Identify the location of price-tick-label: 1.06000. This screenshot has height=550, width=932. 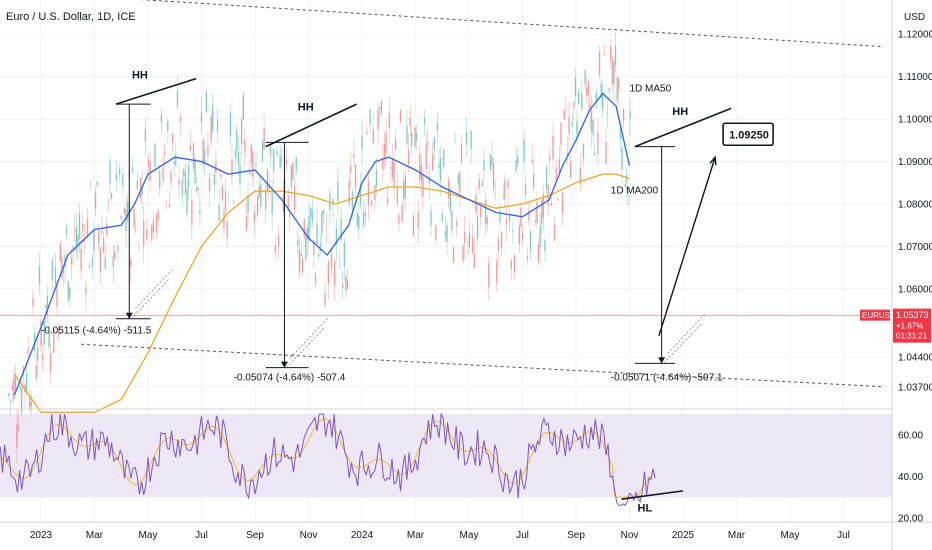
(915, 290).